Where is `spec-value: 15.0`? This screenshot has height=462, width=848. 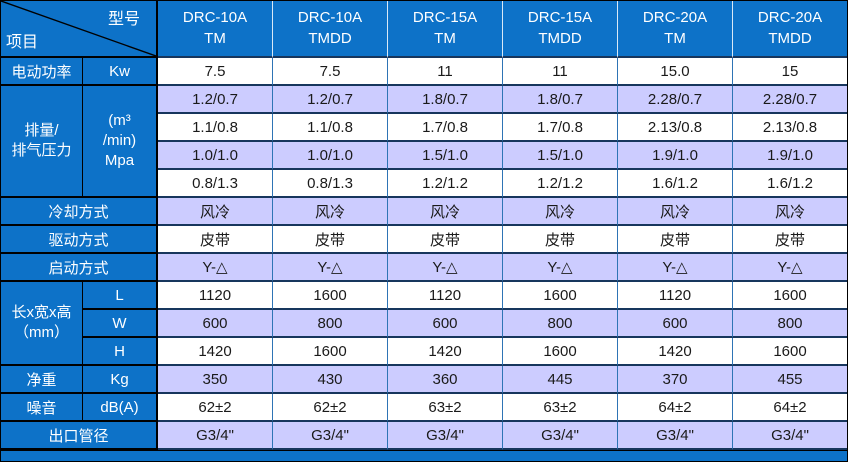
spec-value: 15.0 is located at coordinates (675, 72).